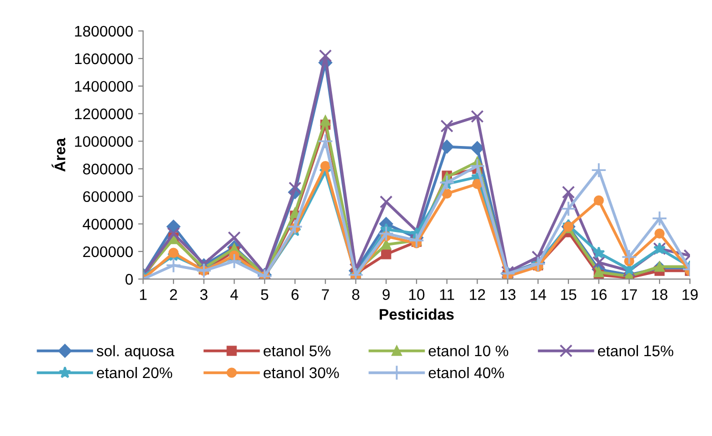 This screenshot has height=436, width=712. What do you see at coordinates (104, 86) in the screenshot?
I see `y-tick-label: 1400000` at bounding box center [104, 86].